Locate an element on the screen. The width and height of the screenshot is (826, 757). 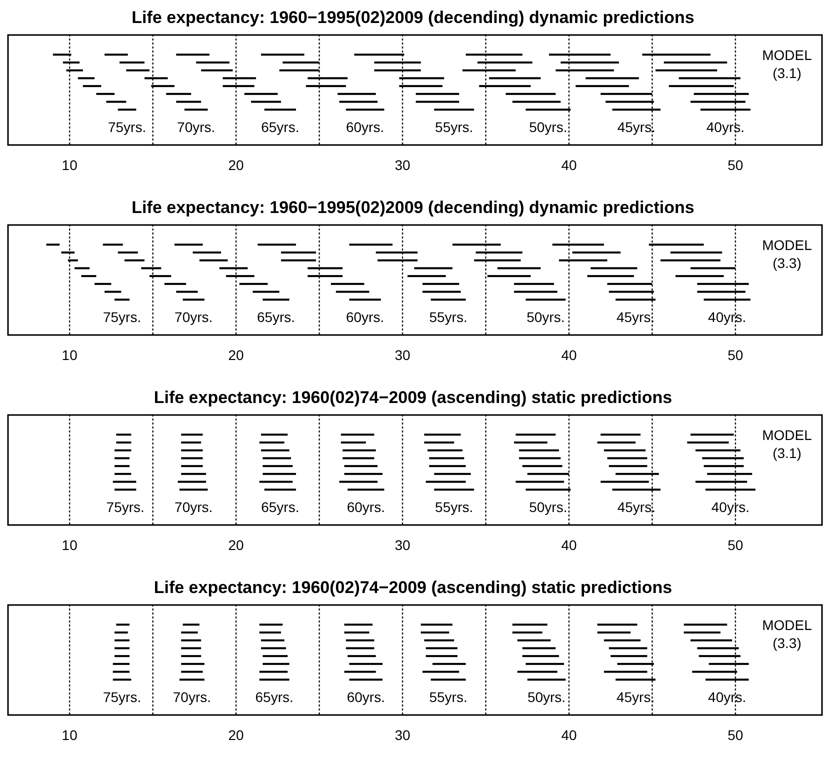
x-tick-label: 20 is located at coordinates (236, 165).